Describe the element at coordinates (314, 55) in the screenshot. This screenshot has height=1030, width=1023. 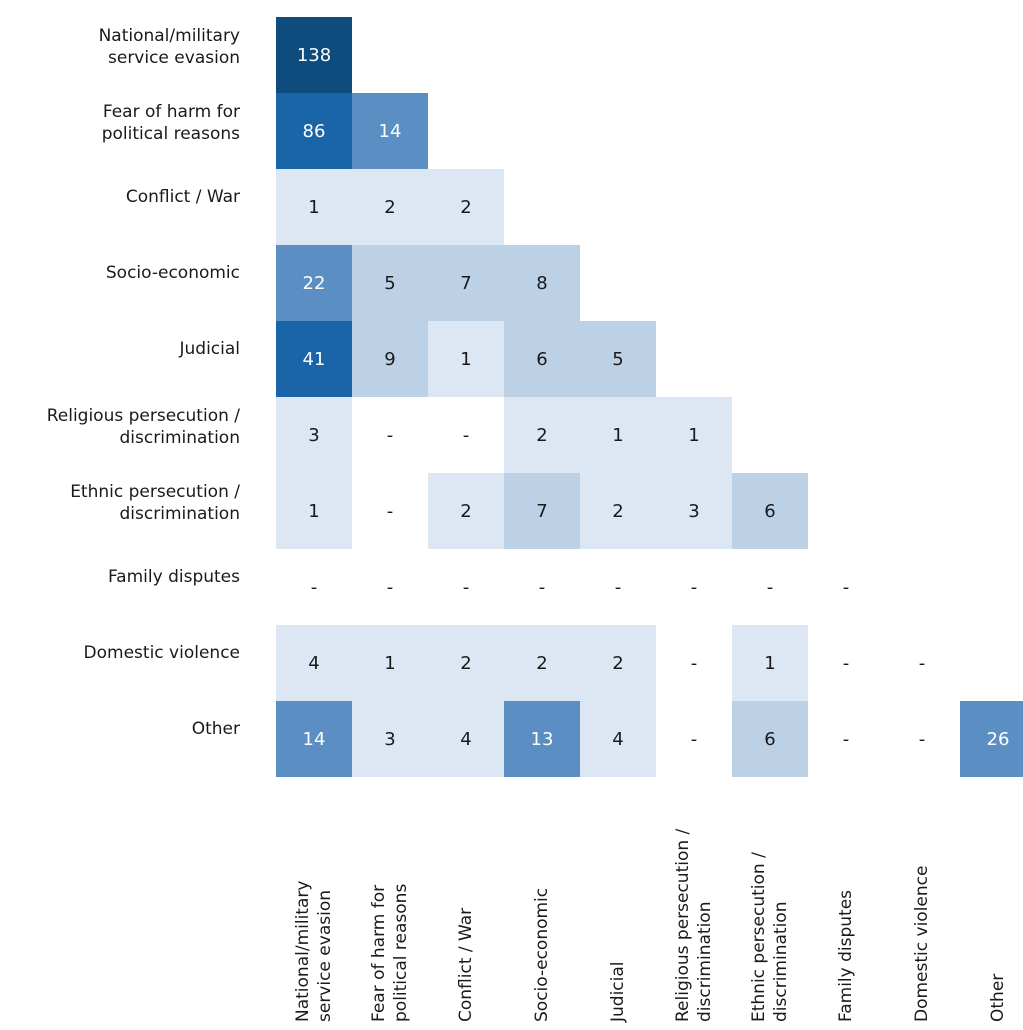
I see `heatmap-cell: 138` at that location.